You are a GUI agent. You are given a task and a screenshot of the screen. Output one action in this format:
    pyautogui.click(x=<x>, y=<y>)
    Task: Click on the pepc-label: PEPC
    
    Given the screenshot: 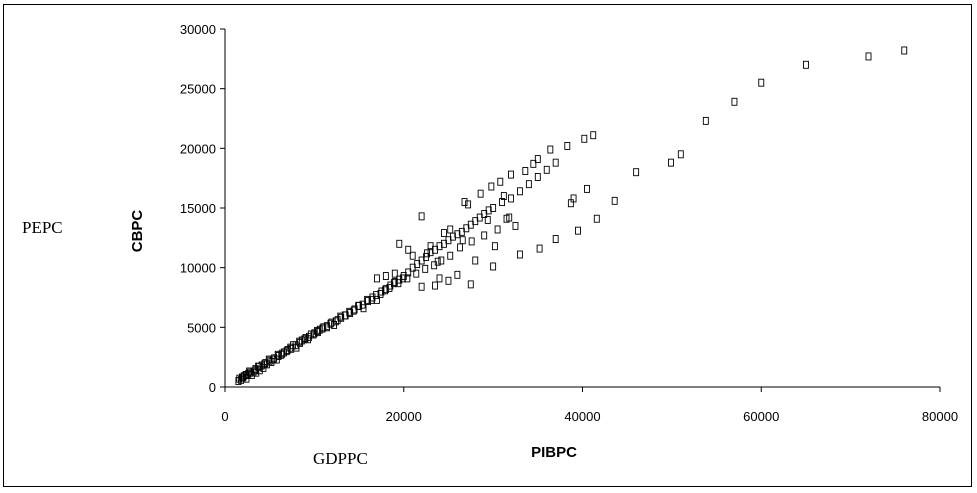 What is the action you would take?
    pyautogui.click(x=42, y=227)
    